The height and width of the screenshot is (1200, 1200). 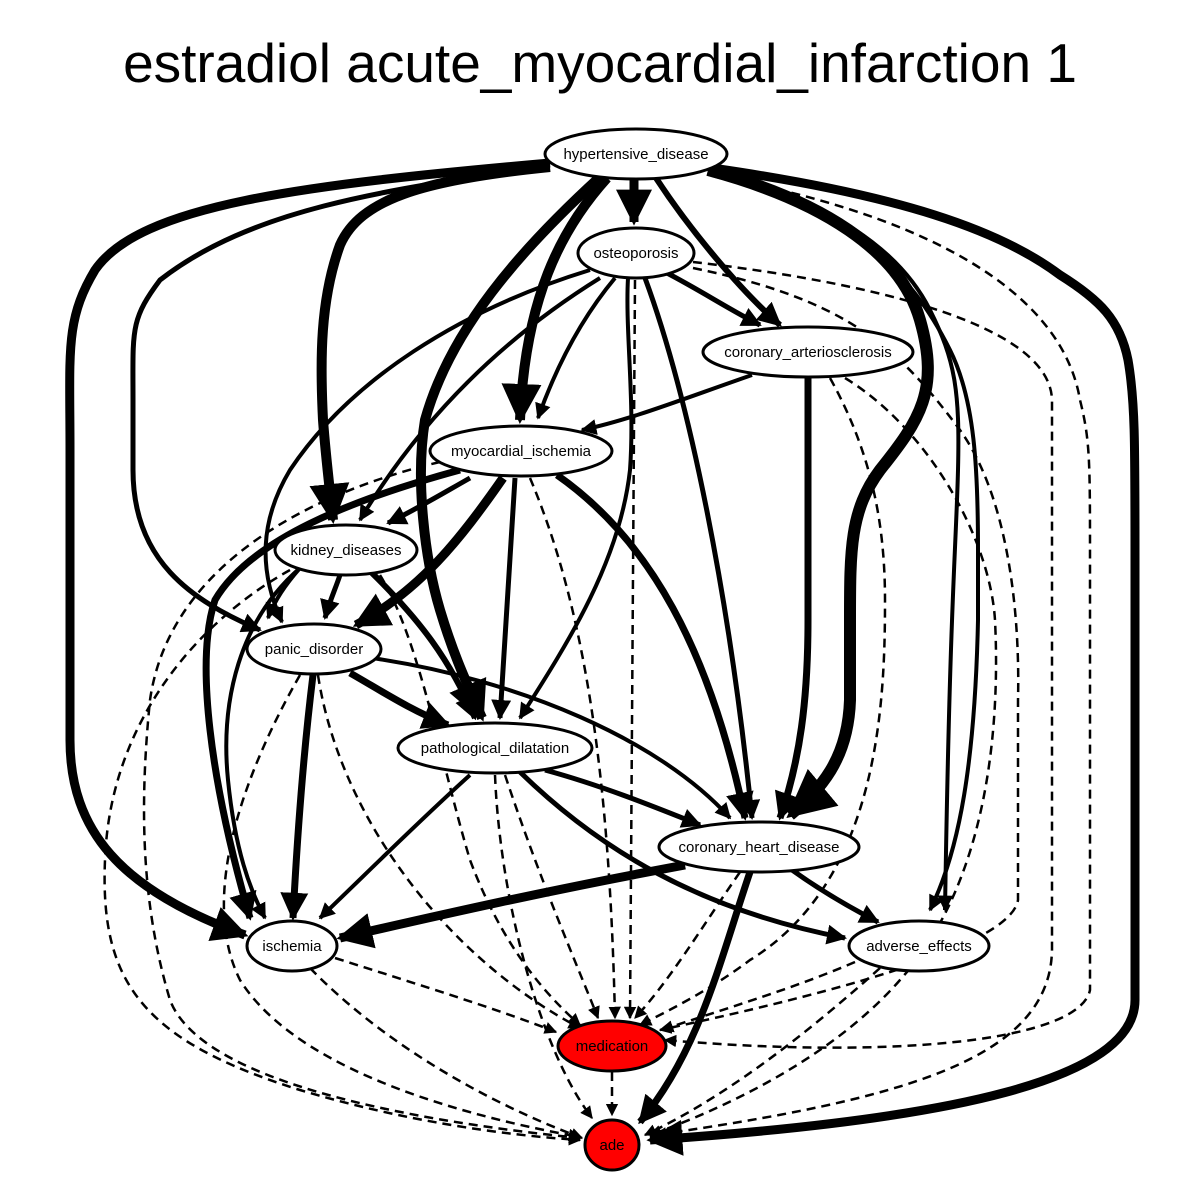 I want to click on node-label: kidney_diseases, so click(x=346, y=550).